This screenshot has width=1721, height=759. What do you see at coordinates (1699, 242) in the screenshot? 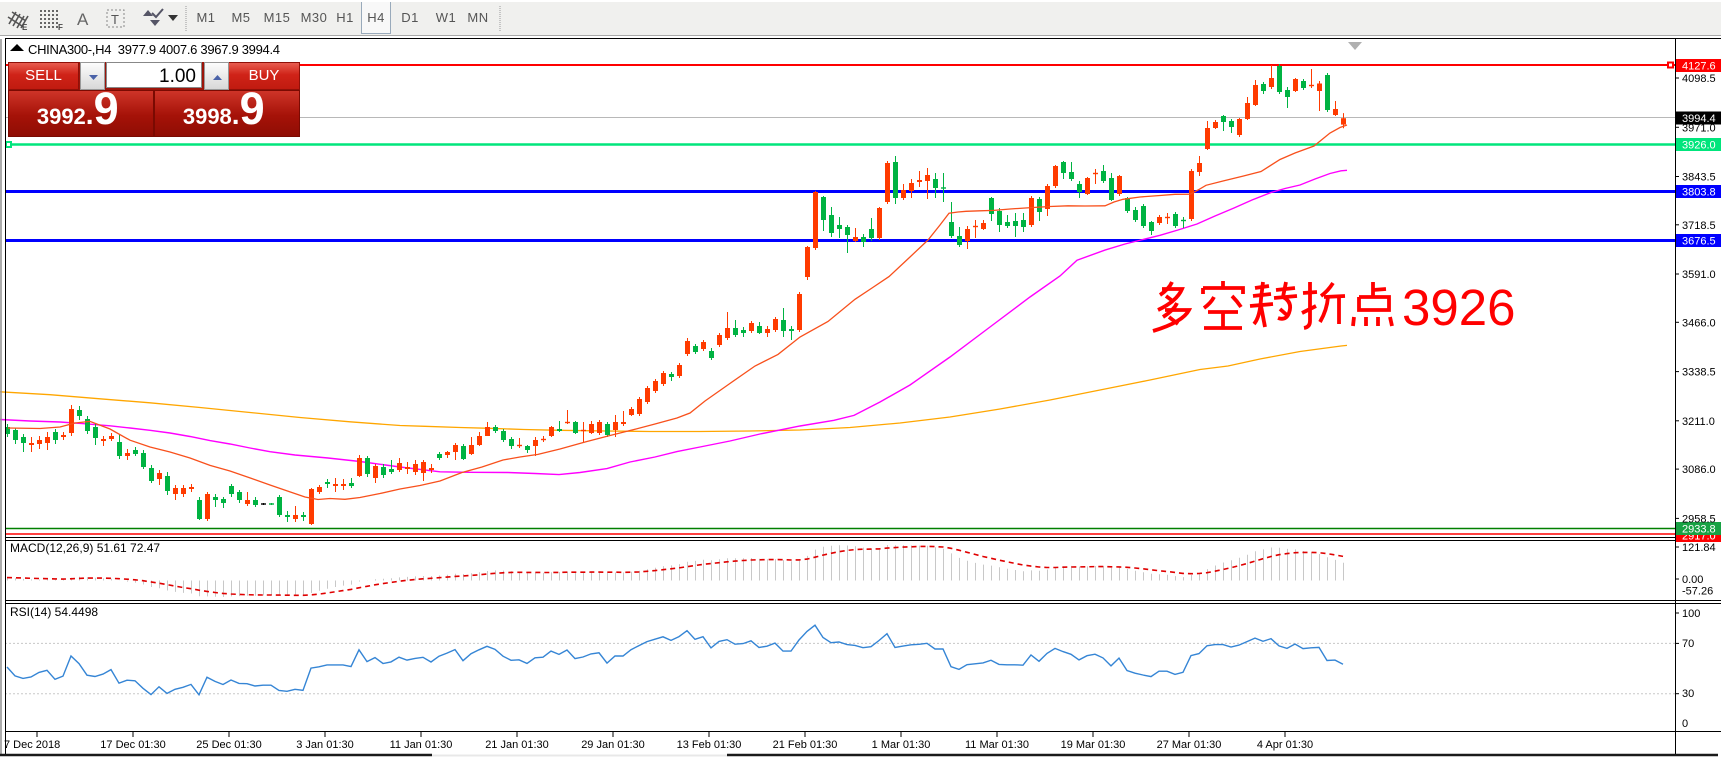
I see `svg-text: 3676.5` at bounding box center [1699, 242].